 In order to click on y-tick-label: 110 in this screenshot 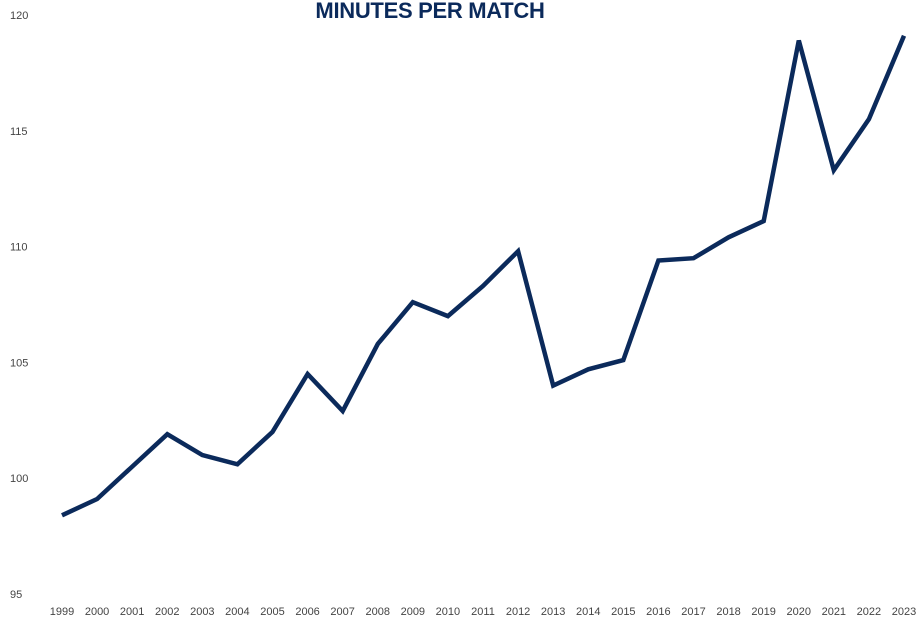, I will do `click(19, 248)`.